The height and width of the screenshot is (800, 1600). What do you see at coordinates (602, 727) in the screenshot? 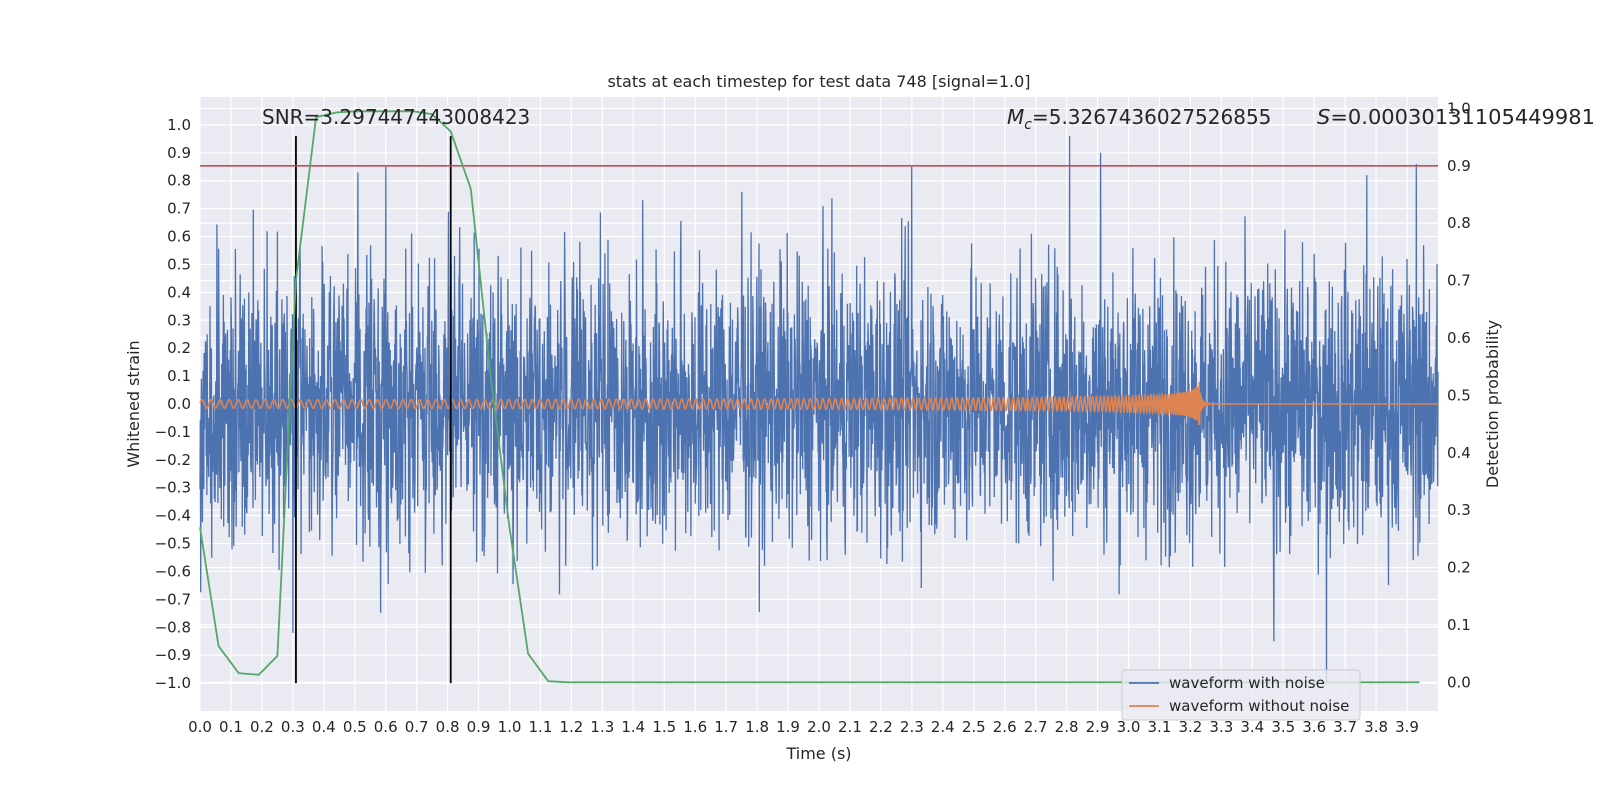
I see `x-tick-label: 1.3` at bounding box center [602, 727].